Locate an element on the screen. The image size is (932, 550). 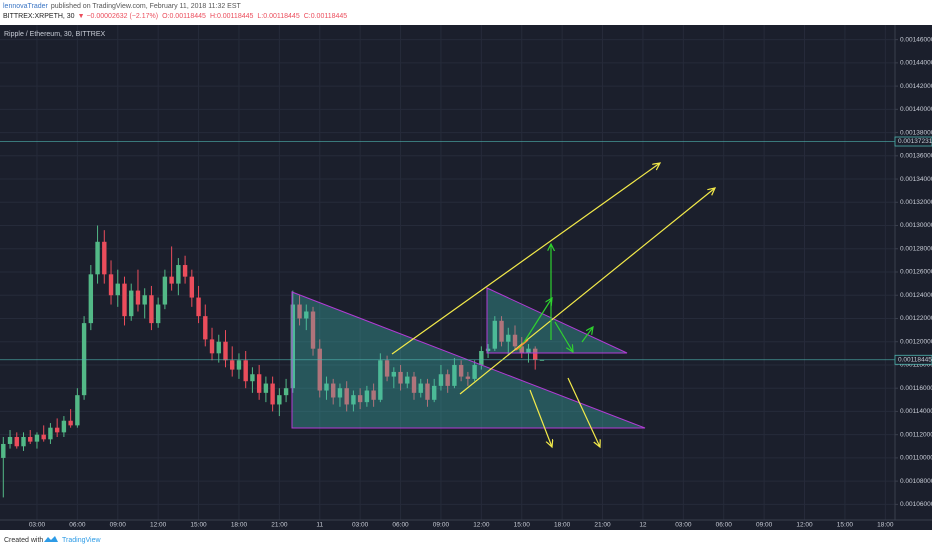
y-tick-label: 0.00126000 is located at coordinates (916, 272).